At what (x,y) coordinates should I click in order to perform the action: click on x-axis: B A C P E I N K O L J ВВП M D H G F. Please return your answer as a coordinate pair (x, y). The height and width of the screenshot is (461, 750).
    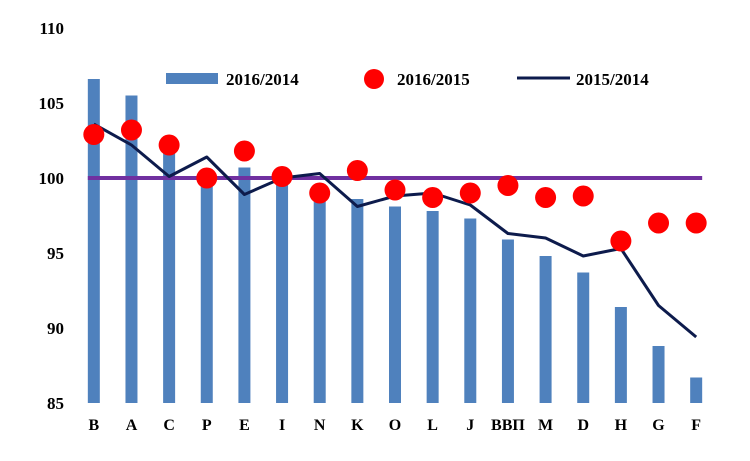
    Looking at the image, I should click on (394, 425).